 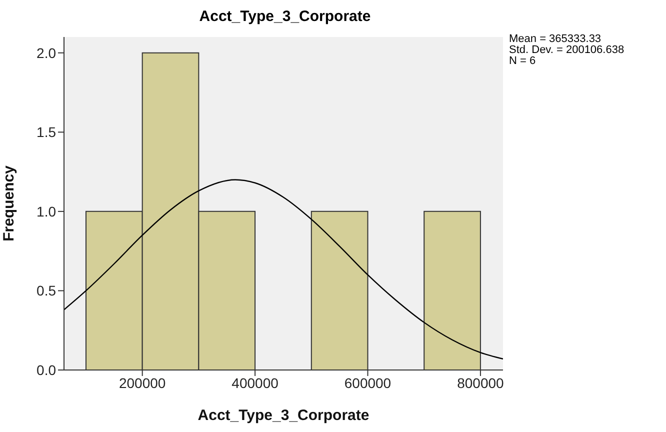 What do you see at coordinates (46, 370) in the screenshot?
I see `y-tick-label: 0.0` at bounding box center [46, 370].